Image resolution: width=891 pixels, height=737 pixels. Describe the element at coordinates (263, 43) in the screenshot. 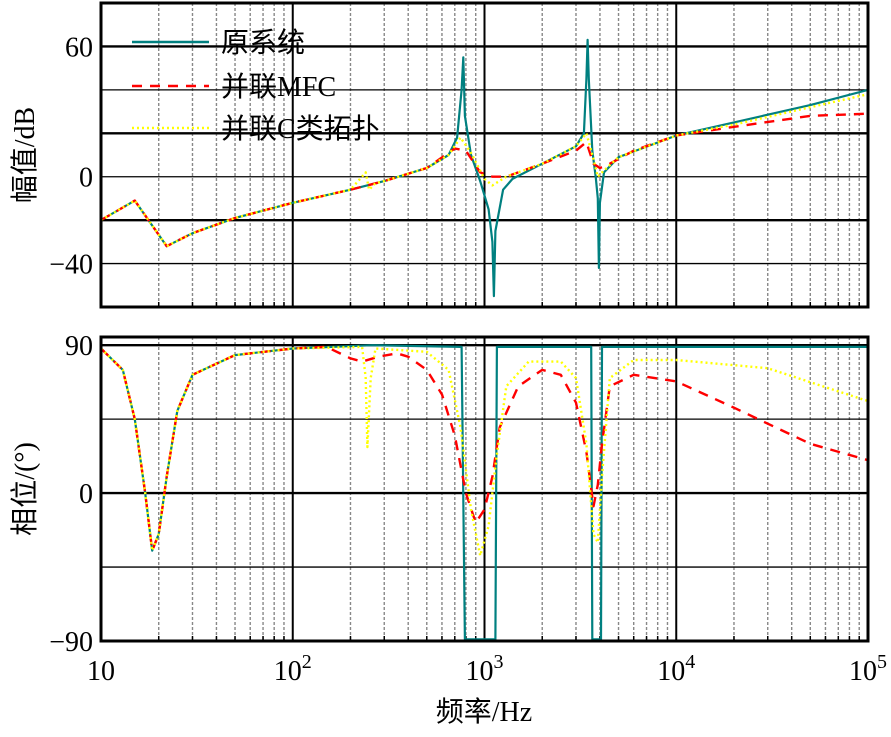

I see `legend-label: 原系统` at that location.